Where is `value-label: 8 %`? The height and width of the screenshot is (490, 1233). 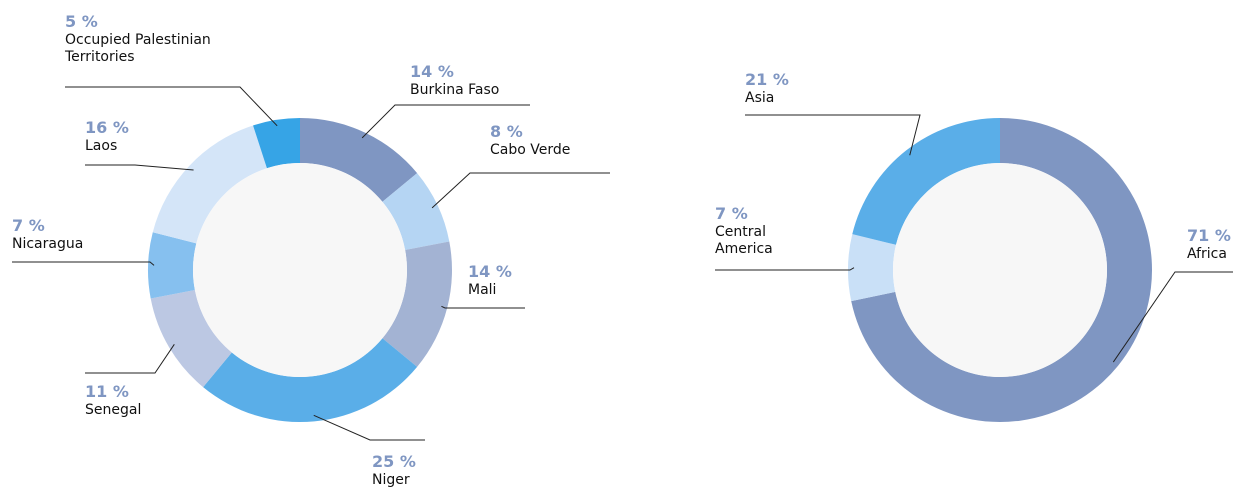 value-label: 8 % is located at coordinates (506, 131).